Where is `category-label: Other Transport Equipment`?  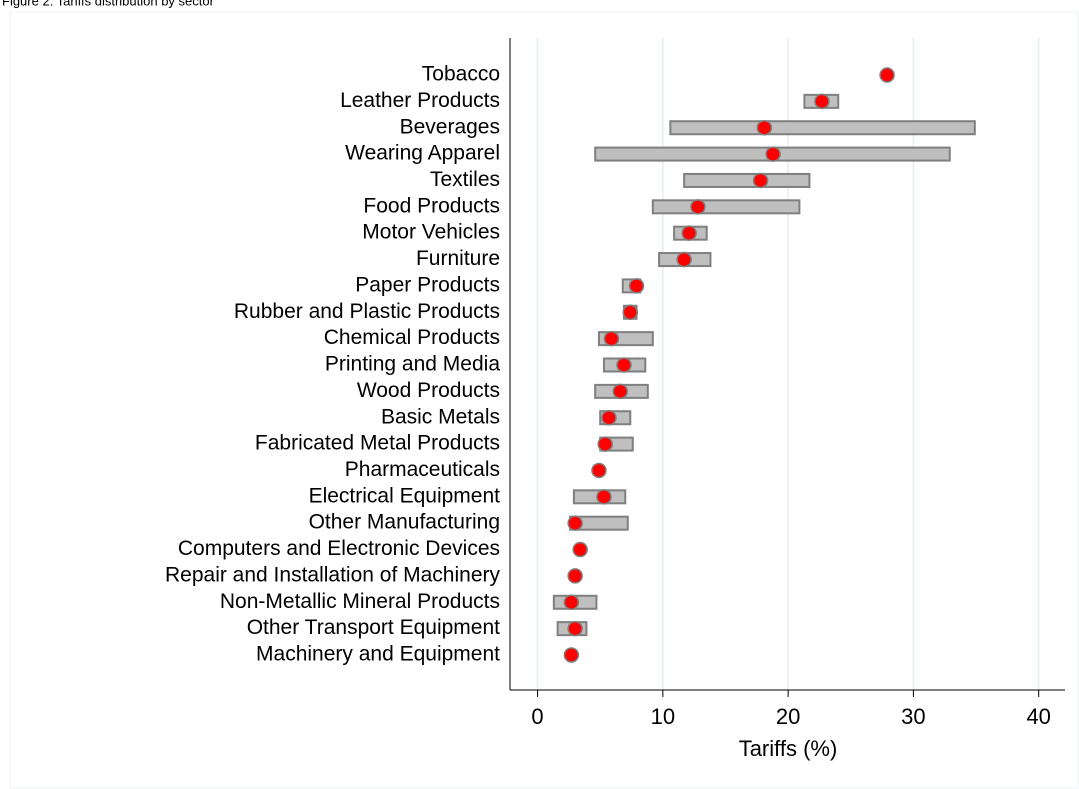
category-label: Other Transport Equipment is located at coordinates (373, 627).